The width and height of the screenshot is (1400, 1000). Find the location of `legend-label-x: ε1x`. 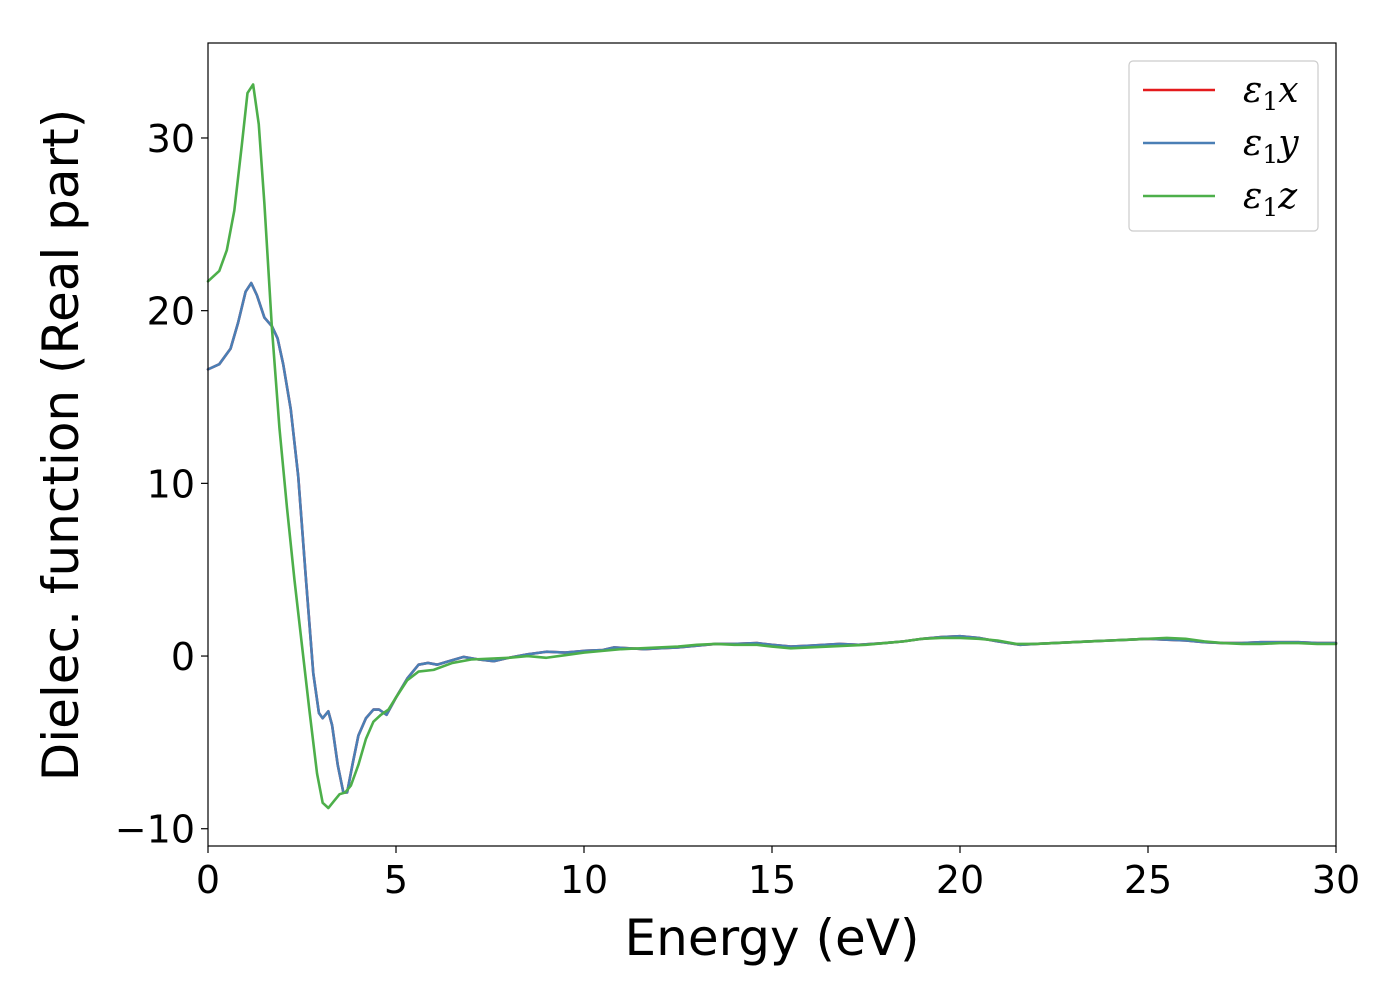

legend-label-x: ε1x is located at coordinates (1271, 93).